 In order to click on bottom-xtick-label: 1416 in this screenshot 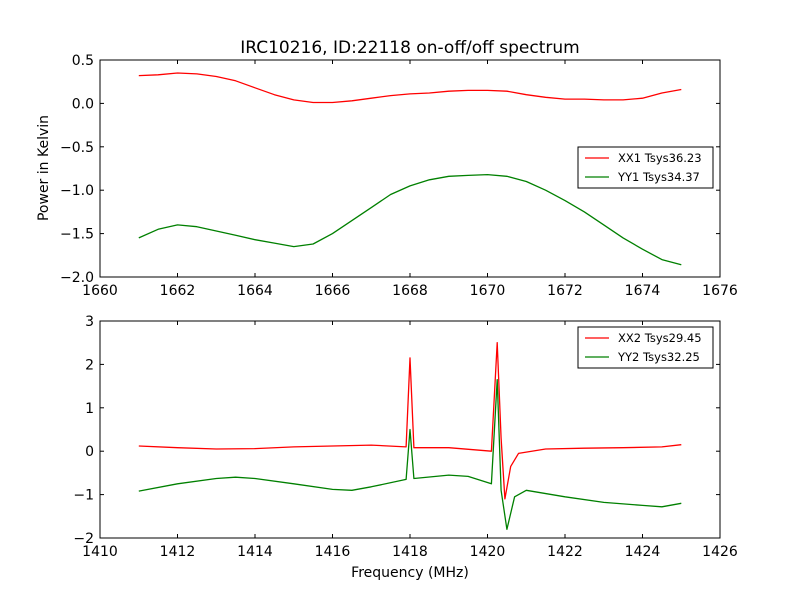, I will do `click(333, 552)`.